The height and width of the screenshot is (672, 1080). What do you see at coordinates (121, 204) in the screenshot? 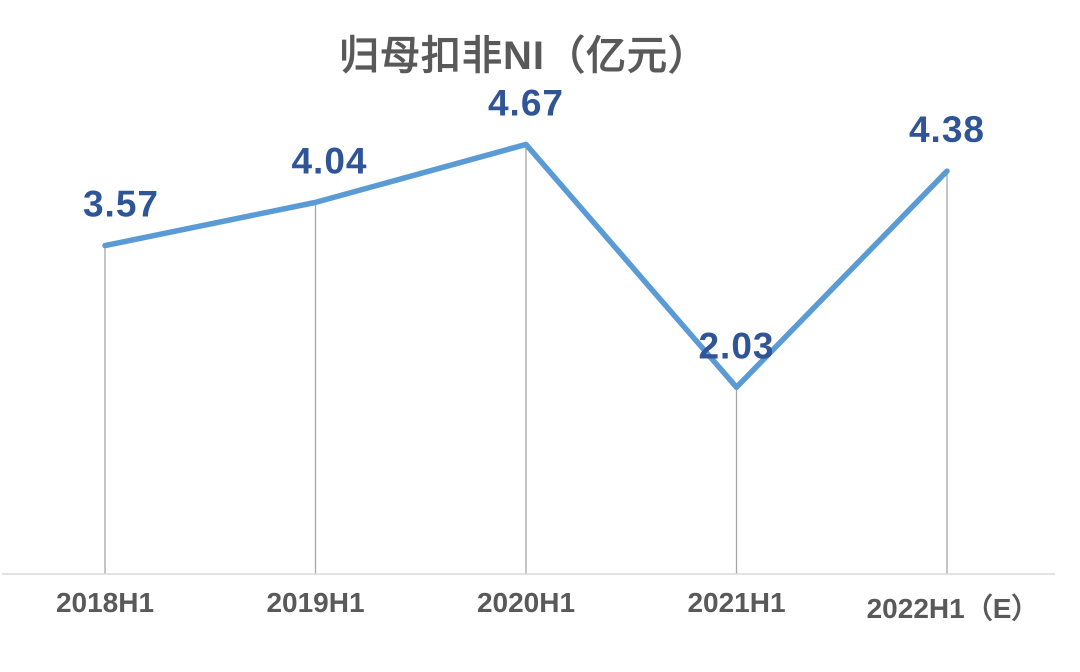
I see `data-label-2018H1: 3.57` at bounding box center [121, 204].